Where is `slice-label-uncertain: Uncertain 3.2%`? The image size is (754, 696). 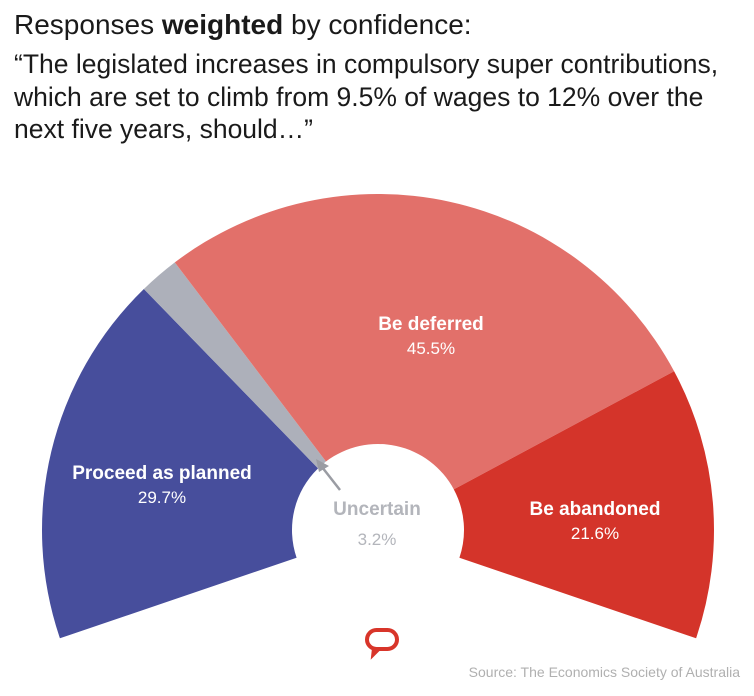 slice-label-uncertain: Uncertain 3.2% is located at coordinates (377, 524).